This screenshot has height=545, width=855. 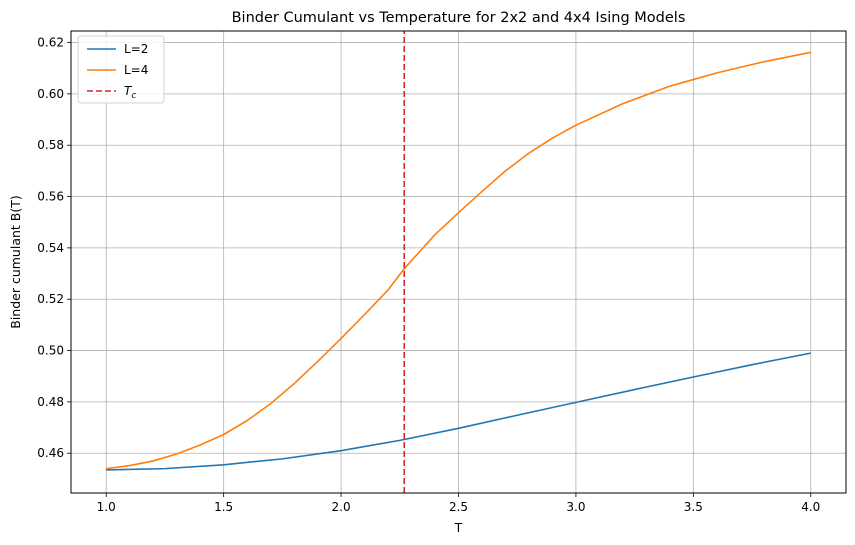 I want to click on x-tick-label: 1.5, so click(x=223, y=507).